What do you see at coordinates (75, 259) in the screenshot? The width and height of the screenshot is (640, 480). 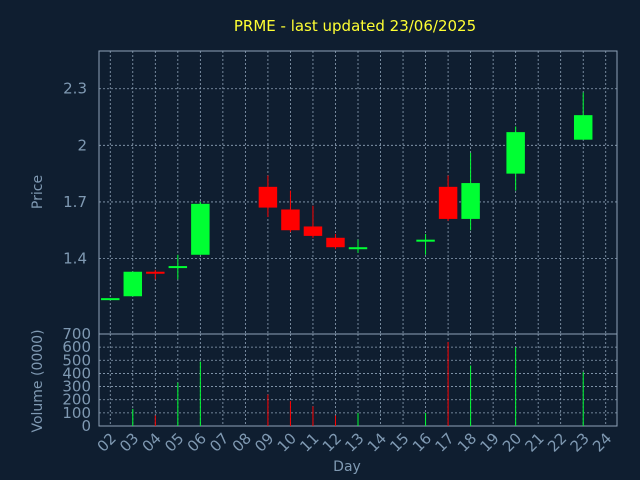 I see `price-tick-label: 1.4` at bounding box center [75, 259].